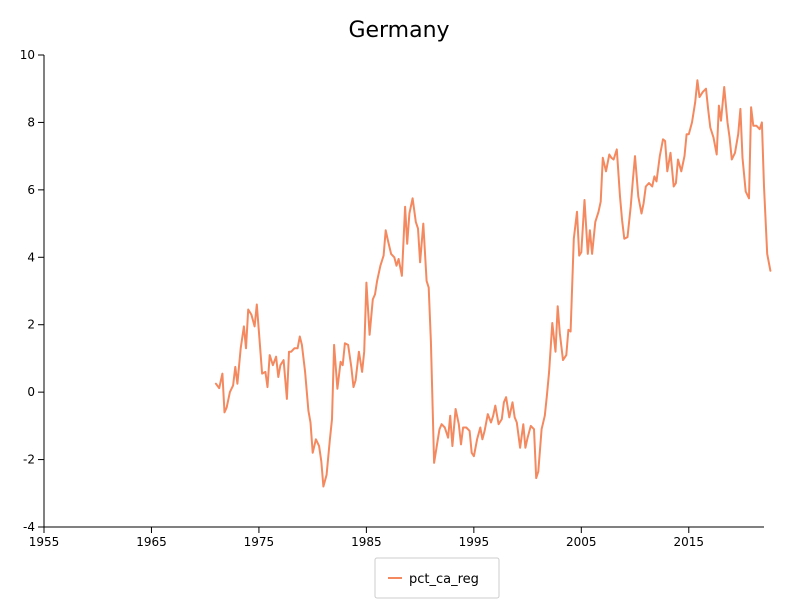 The width and height of the screenshot is (800, 604). What do you see at coordinates (474, 542) in the screenshot?
I see `x-tick-label: 1995` at bounding box center [474, 542].